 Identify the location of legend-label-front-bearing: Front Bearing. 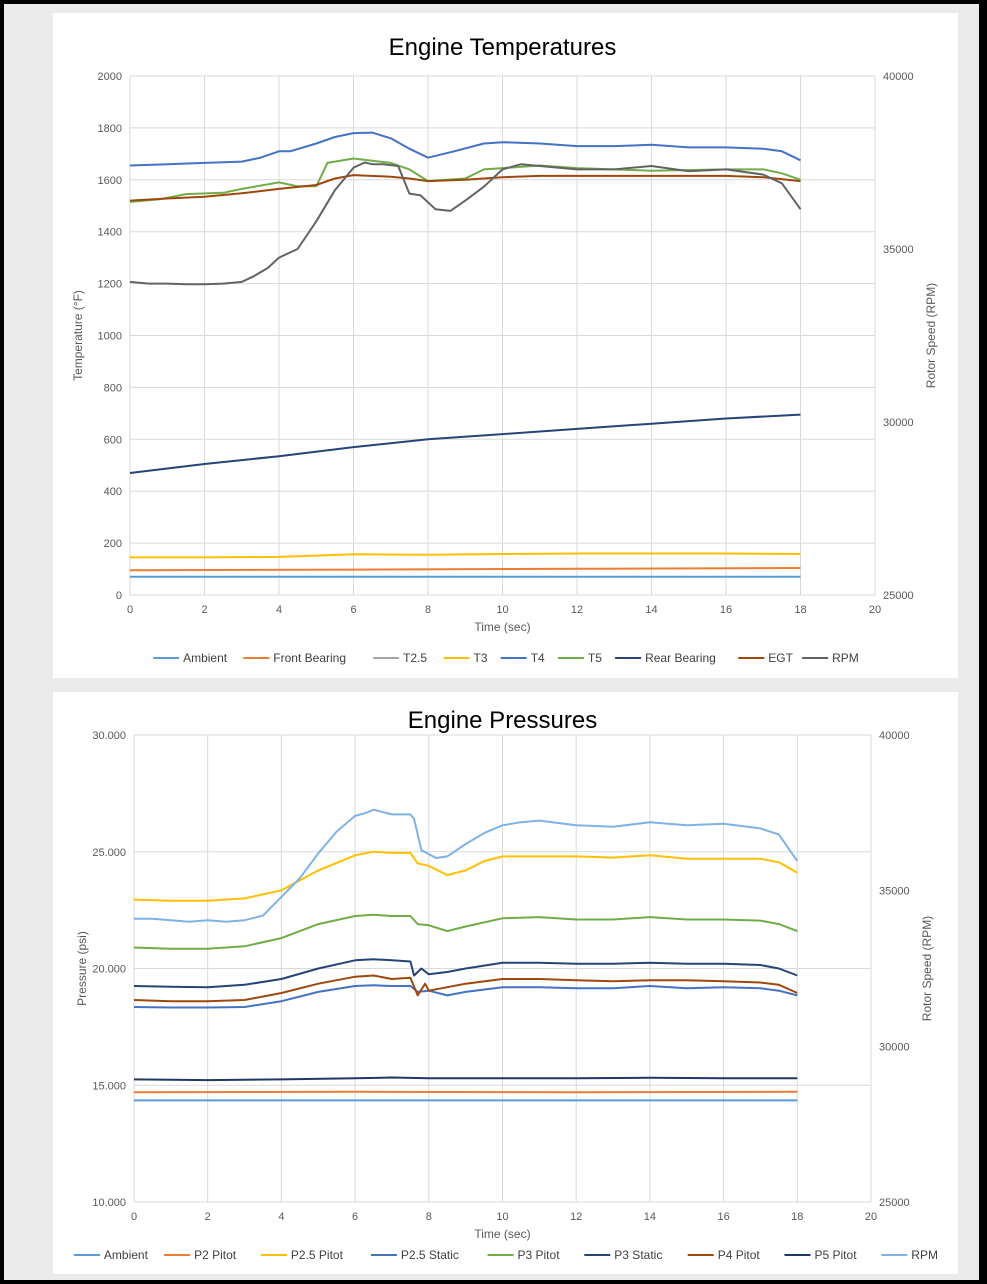
(309, 658).